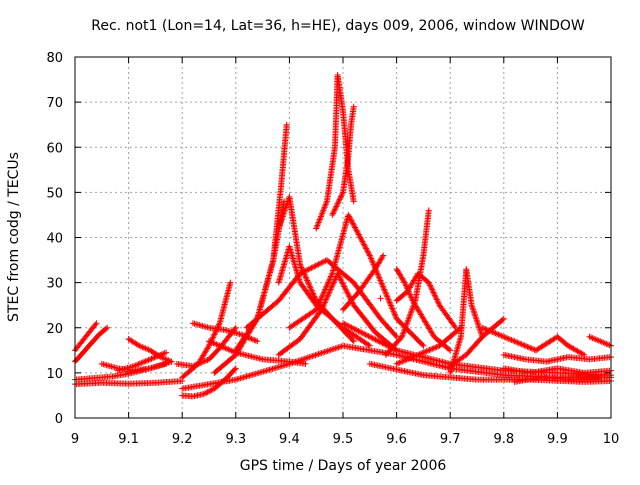  I want to click on x-tick-label: 9.2, so click(182, 439).